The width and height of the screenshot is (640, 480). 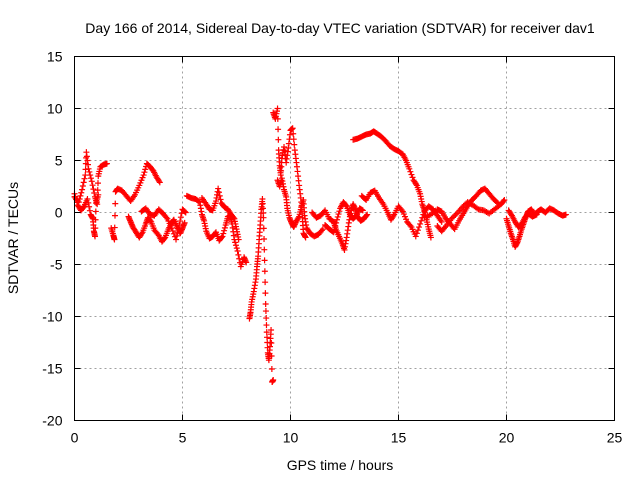 I want to click on x-tick-label: 0, so click(x=75, y=438).